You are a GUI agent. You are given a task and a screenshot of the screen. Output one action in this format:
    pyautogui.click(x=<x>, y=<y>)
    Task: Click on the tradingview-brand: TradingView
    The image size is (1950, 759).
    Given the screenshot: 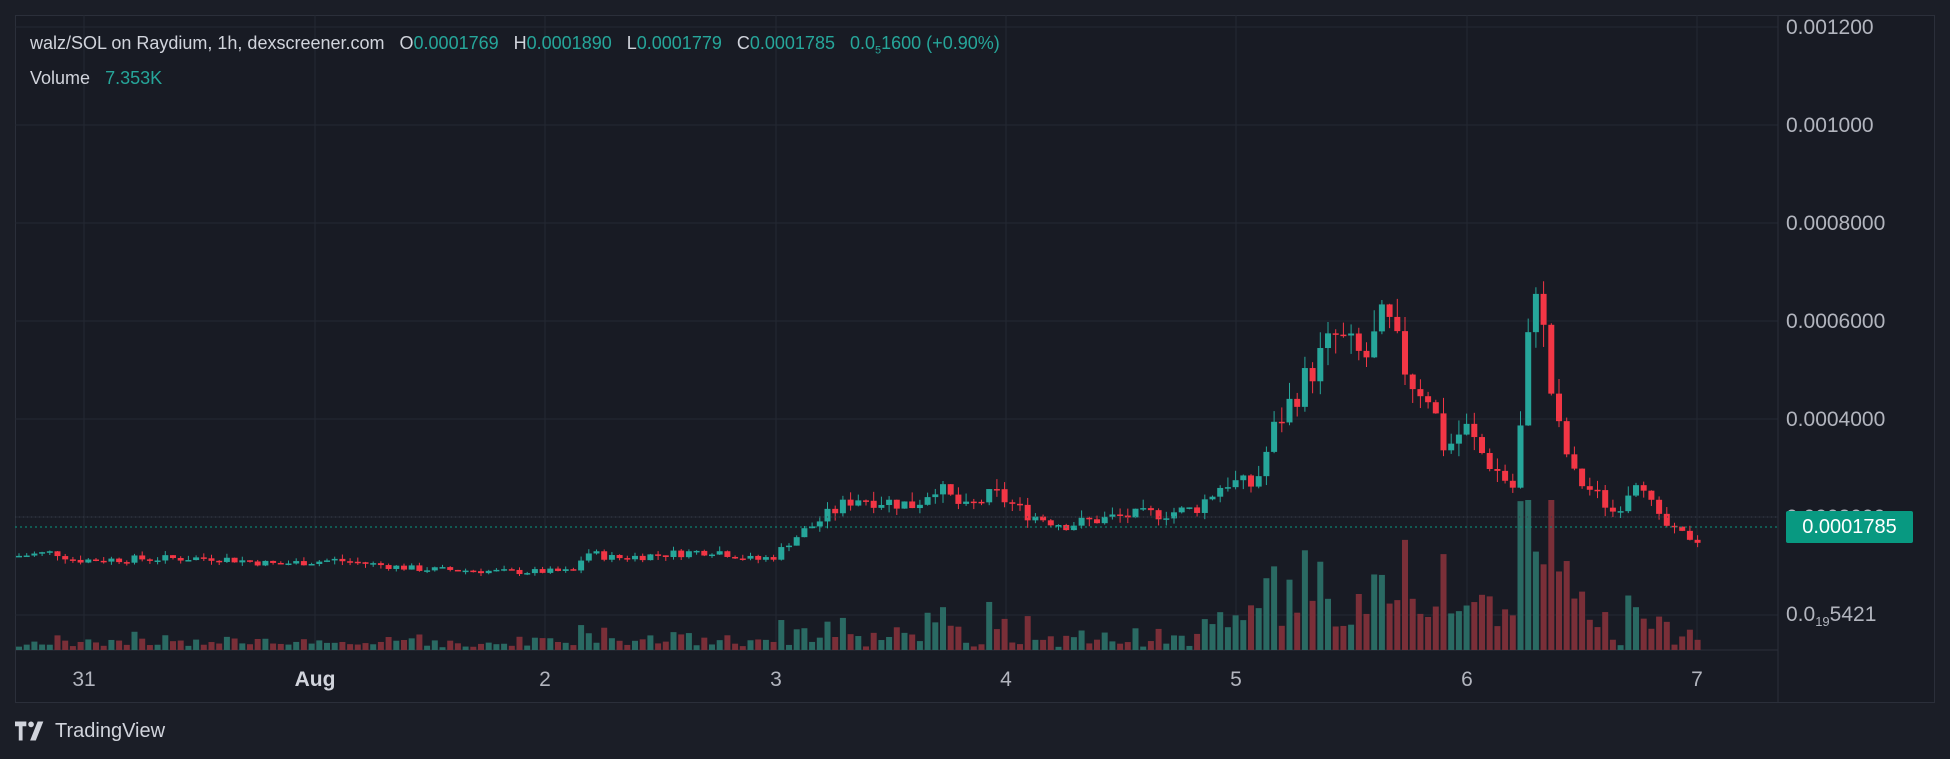 What is the action you would take?
    pyautogui.click(x=90, y=731)
    